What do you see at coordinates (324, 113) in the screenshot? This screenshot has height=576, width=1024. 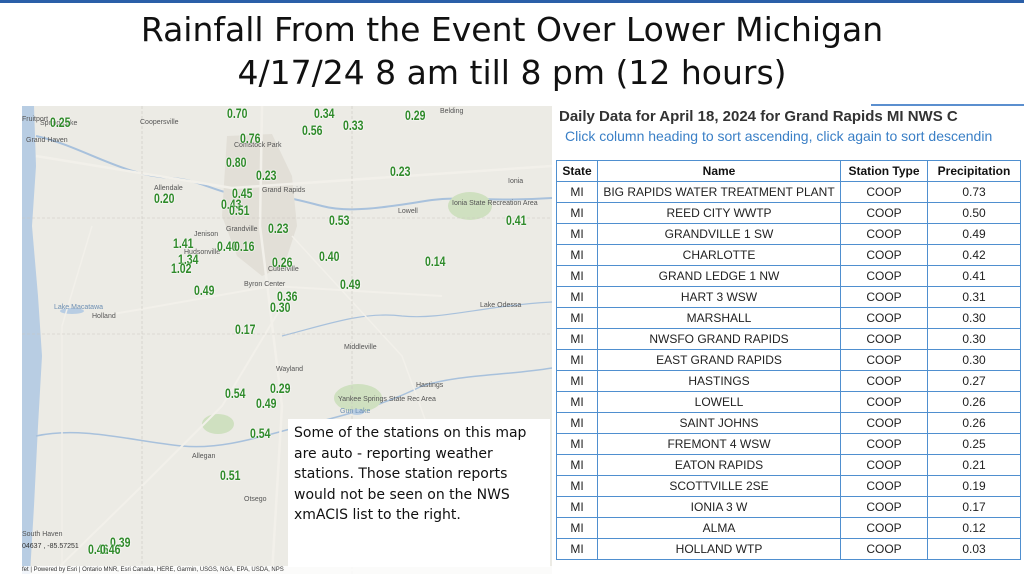 I see `rainfall-amount-label: 0.34` at bounding box center [324, 113].